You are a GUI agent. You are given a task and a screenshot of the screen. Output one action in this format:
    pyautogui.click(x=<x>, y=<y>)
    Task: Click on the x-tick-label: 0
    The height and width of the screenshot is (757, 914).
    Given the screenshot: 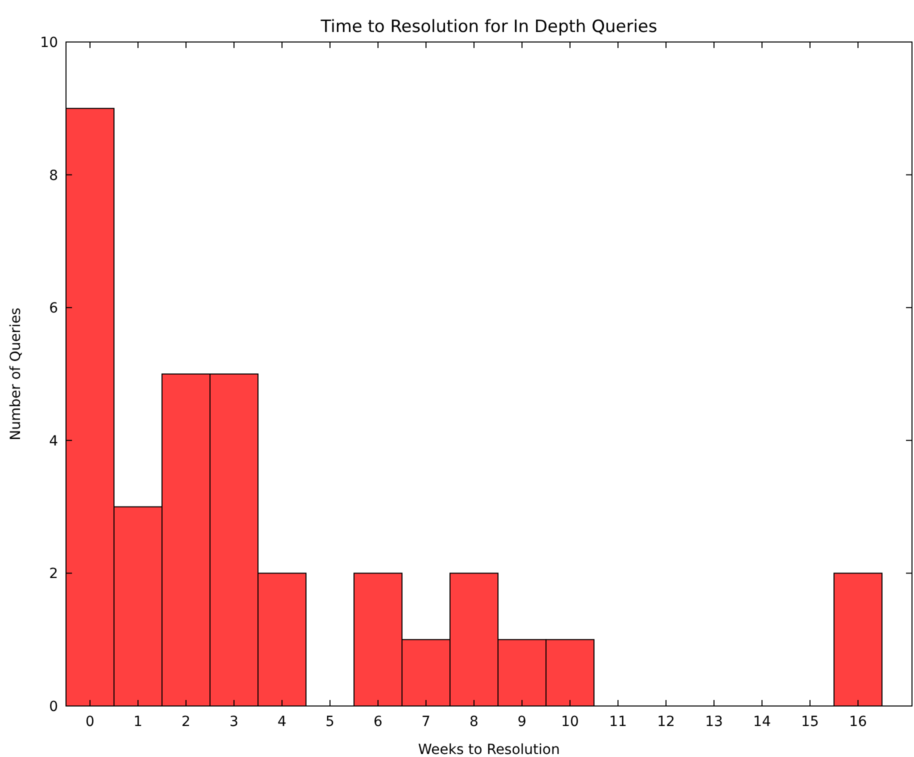 What is the action you would take?
    pyautogui.click(x=90, y=722)
    